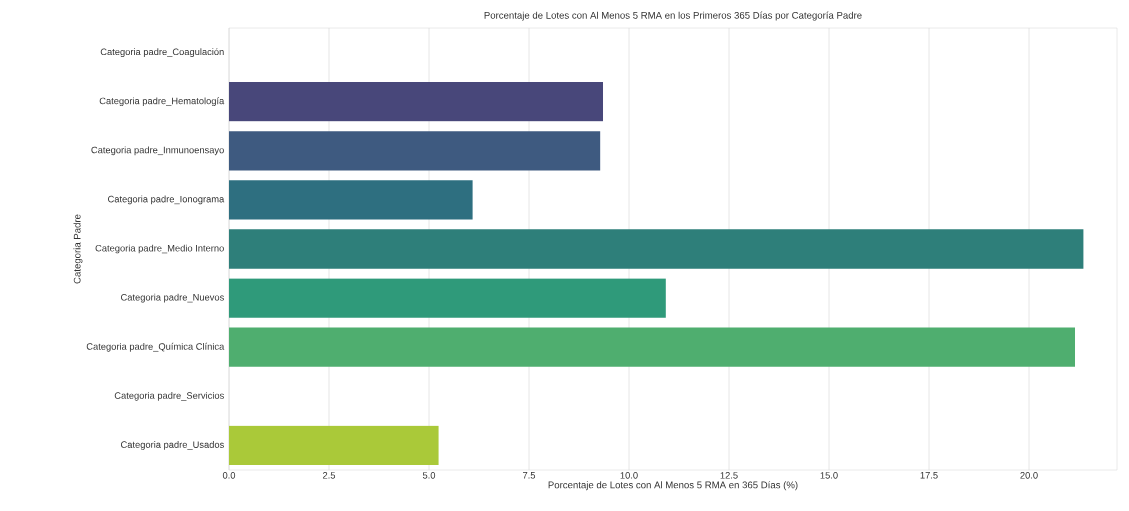 The image size is (1129, 511). I want to click on y-tick-label: Categoria padre_Hematología, so click(162, 102).